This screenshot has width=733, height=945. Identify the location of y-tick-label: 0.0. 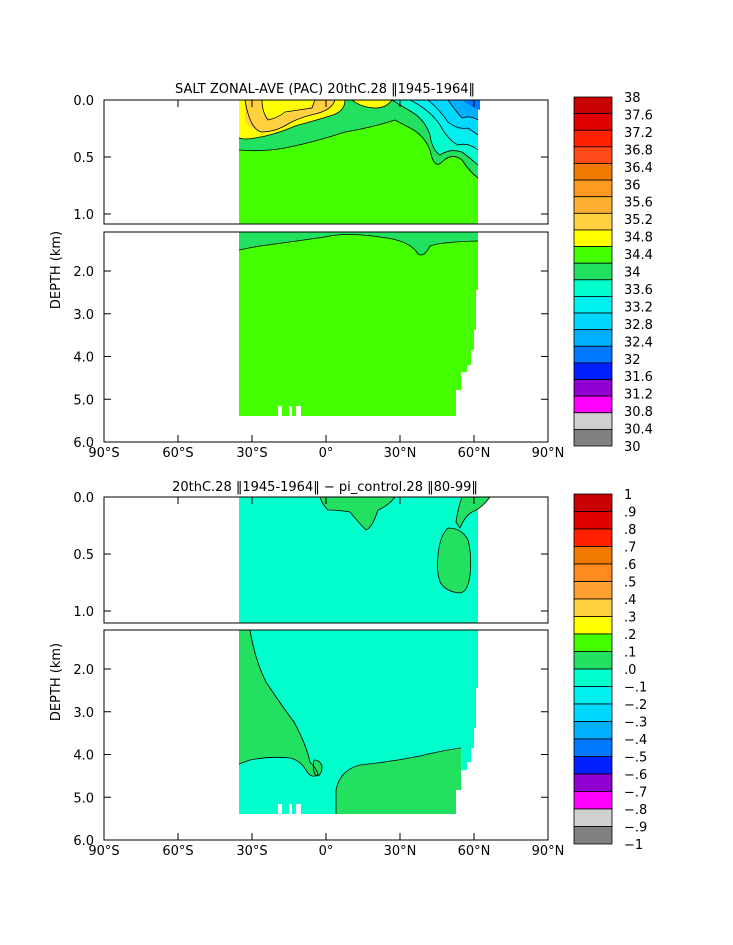
(83, 101).